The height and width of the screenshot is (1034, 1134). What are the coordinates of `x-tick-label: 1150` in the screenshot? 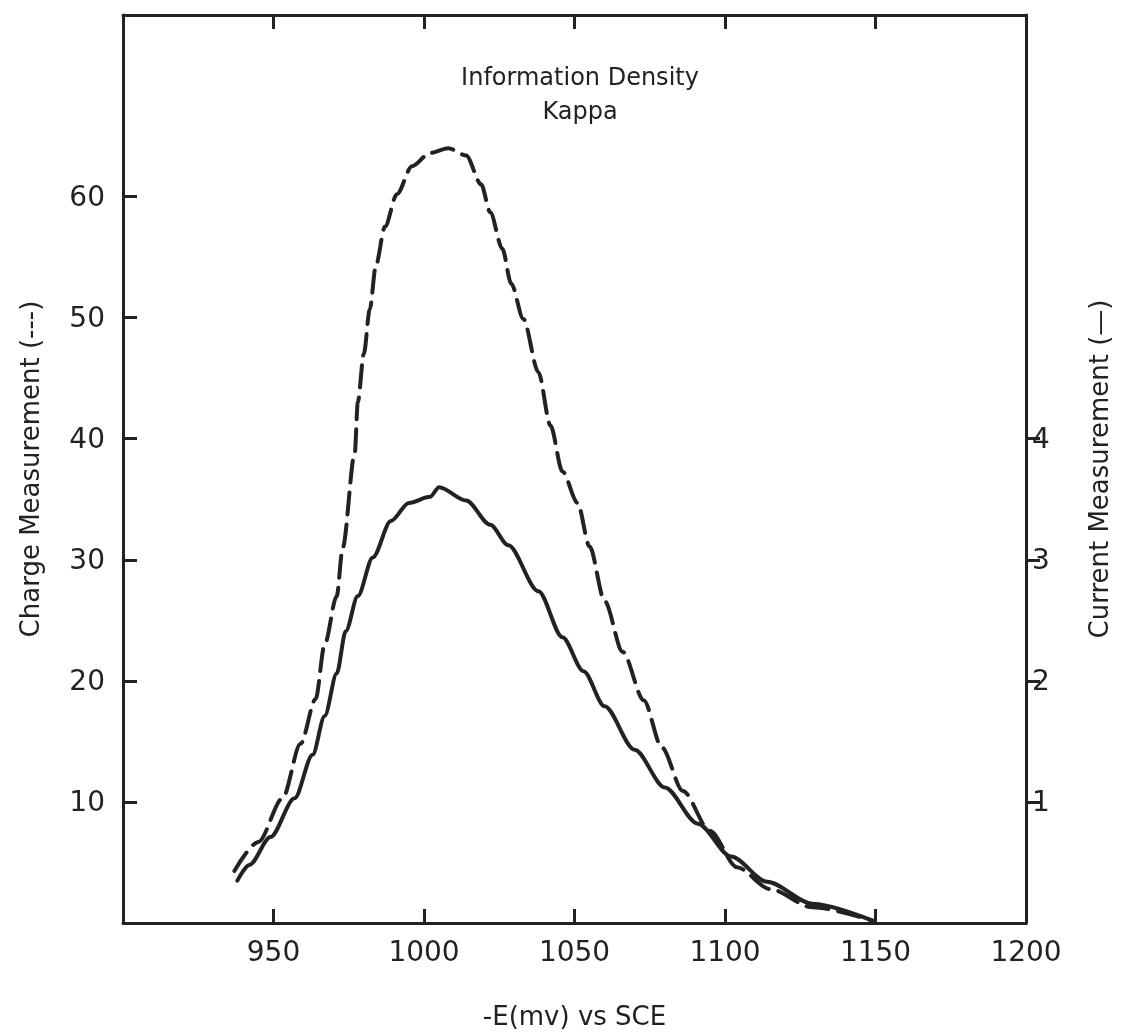 It's located at (875, 951).